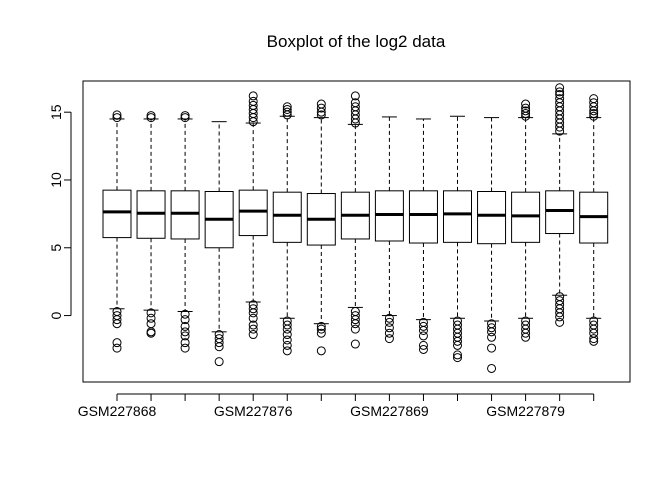 The width and height of the screenshot is (672, 480). Describe the element at coordinates (56, 248) in the screenshot. I see `y-tick-label: 5` at that location.